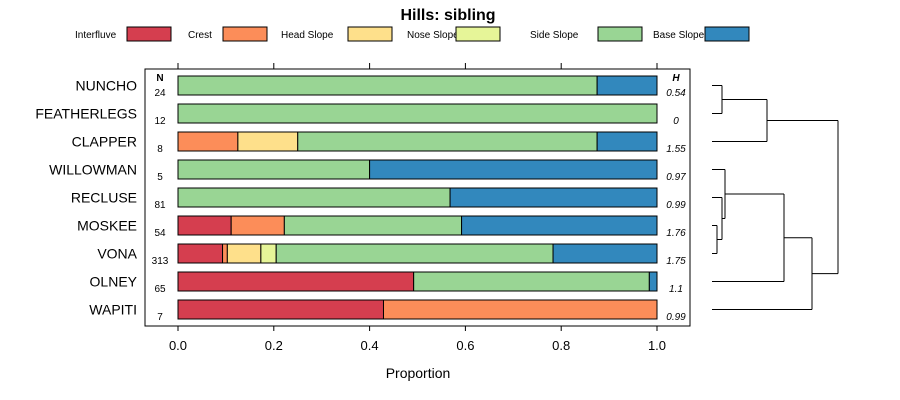 The width and height of the screenshot is (900, 400). I want to click on bar-segment-recluse-base-slope, so click(553, 197).